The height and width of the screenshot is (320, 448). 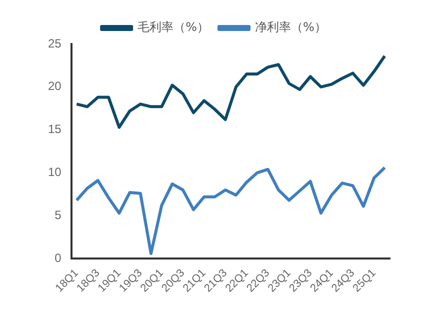 I want to click on y-tick-label: 15, so click(x=55, y=129).